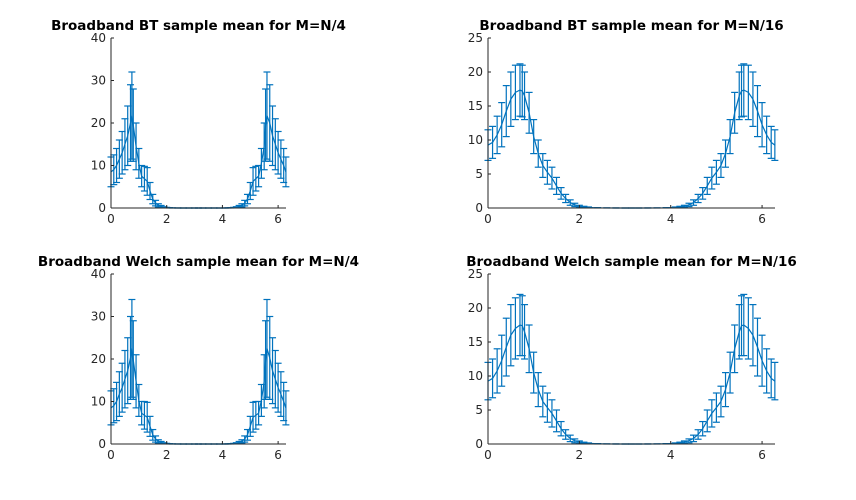 Image resolution: width=856 pixels, height=500 pixels. What do you see at coordinates (198, 26) in the screenshot?
I see `subplot-title: Broadband BT sample mean for M=N/4` at bounding box center [198, 26].